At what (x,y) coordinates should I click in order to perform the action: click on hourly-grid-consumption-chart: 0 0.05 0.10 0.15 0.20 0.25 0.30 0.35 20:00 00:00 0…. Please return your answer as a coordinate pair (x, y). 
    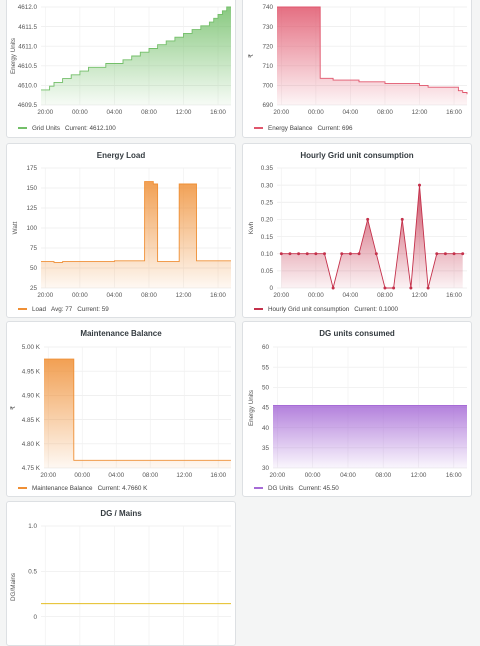
    Looking at the image, I should click on (357, 232).